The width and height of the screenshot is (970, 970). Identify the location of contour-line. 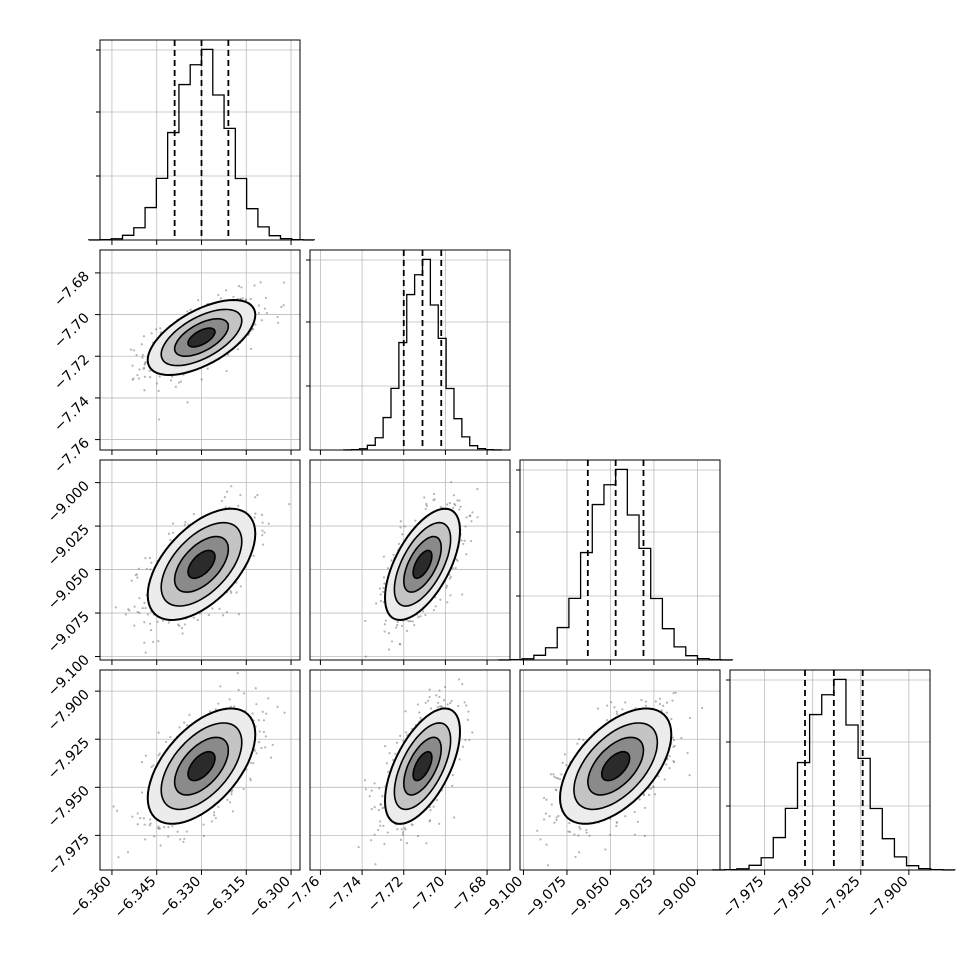
(201, 766).